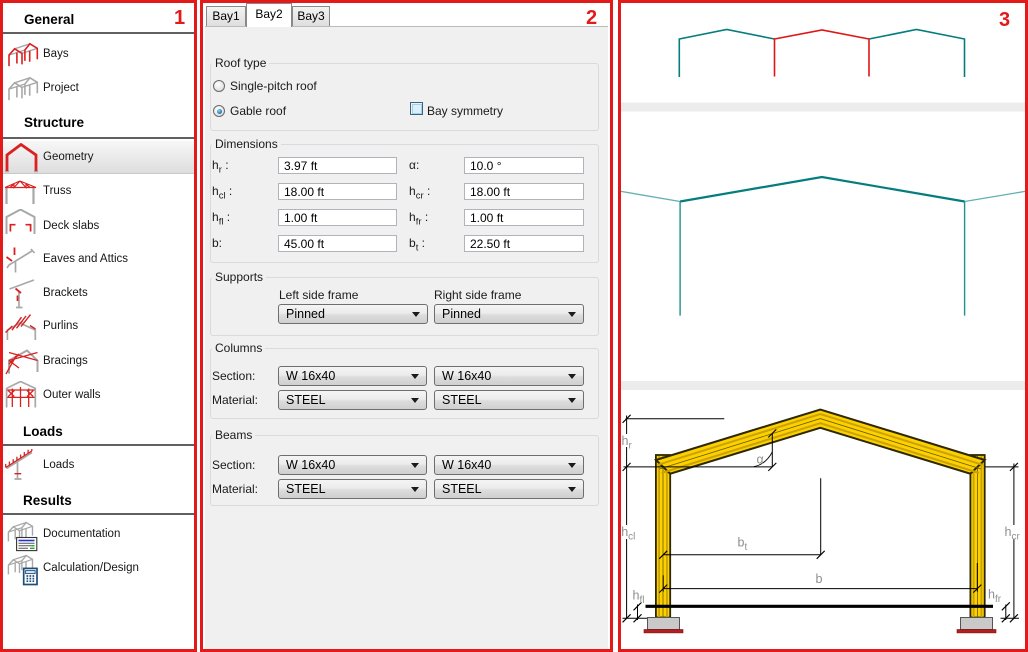 The image size is (1028, 652). What do you see at coordinates (1004, 20) in the screenshot?
I see `svg-text: 3` at bounding box center [1004, 20].